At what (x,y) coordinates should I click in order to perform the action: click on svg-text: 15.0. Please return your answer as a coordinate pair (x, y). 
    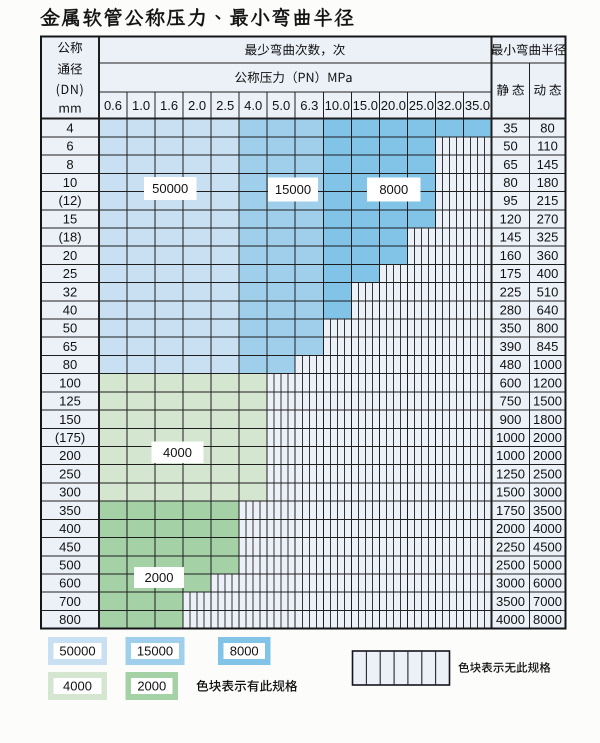
    Looking at the image, I should click on (365, 105).